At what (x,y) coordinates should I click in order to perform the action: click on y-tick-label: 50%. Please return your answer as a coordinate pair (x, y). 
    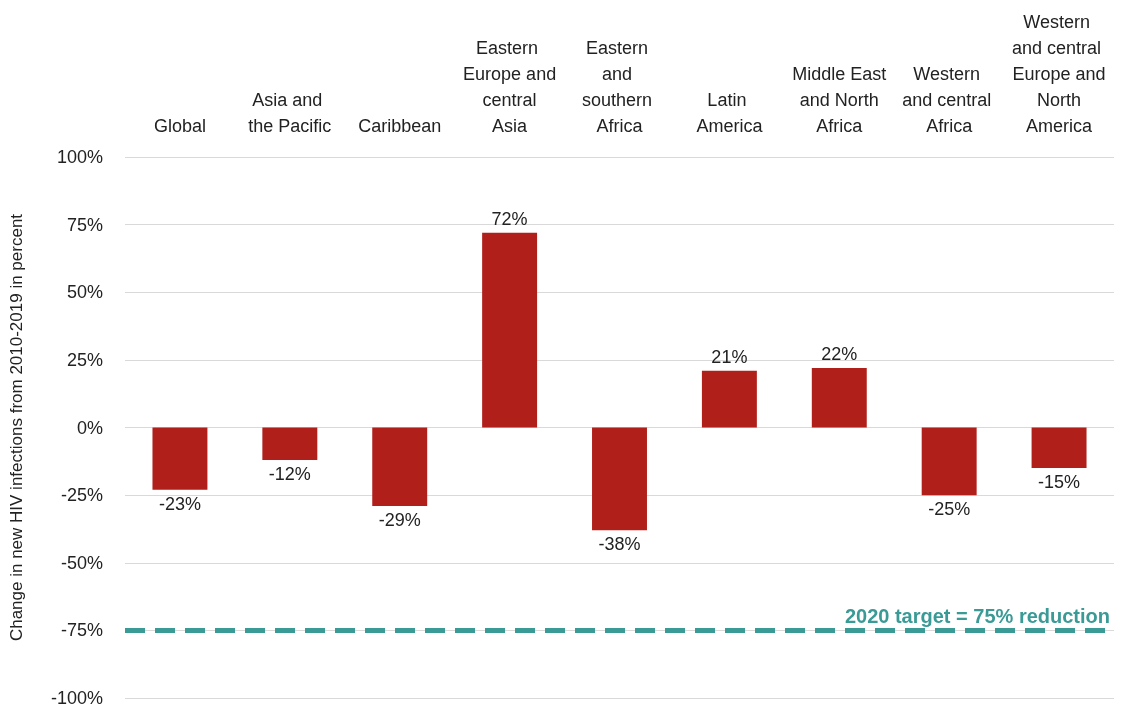
    Looking at the image, I should click on (84, 292).